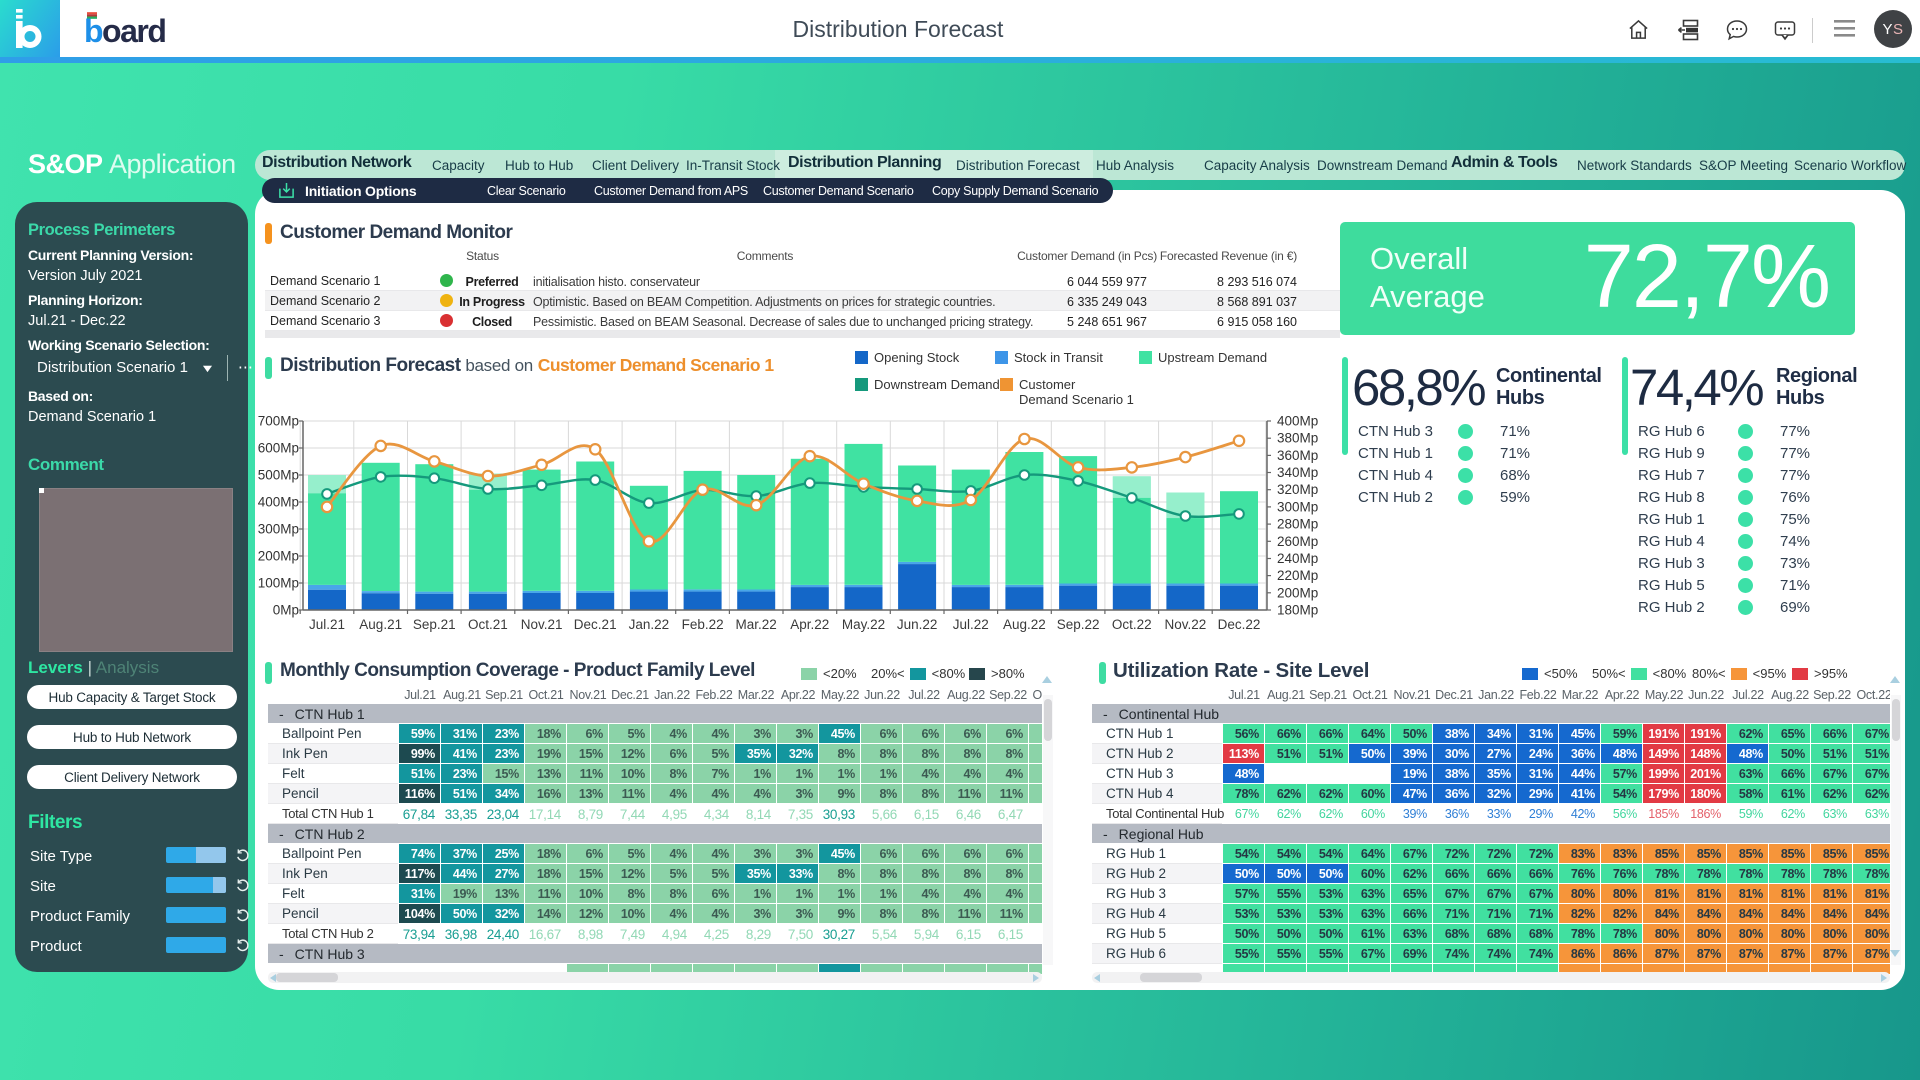  I want to click on svg-text: Oct.22, so click(1132, 624).